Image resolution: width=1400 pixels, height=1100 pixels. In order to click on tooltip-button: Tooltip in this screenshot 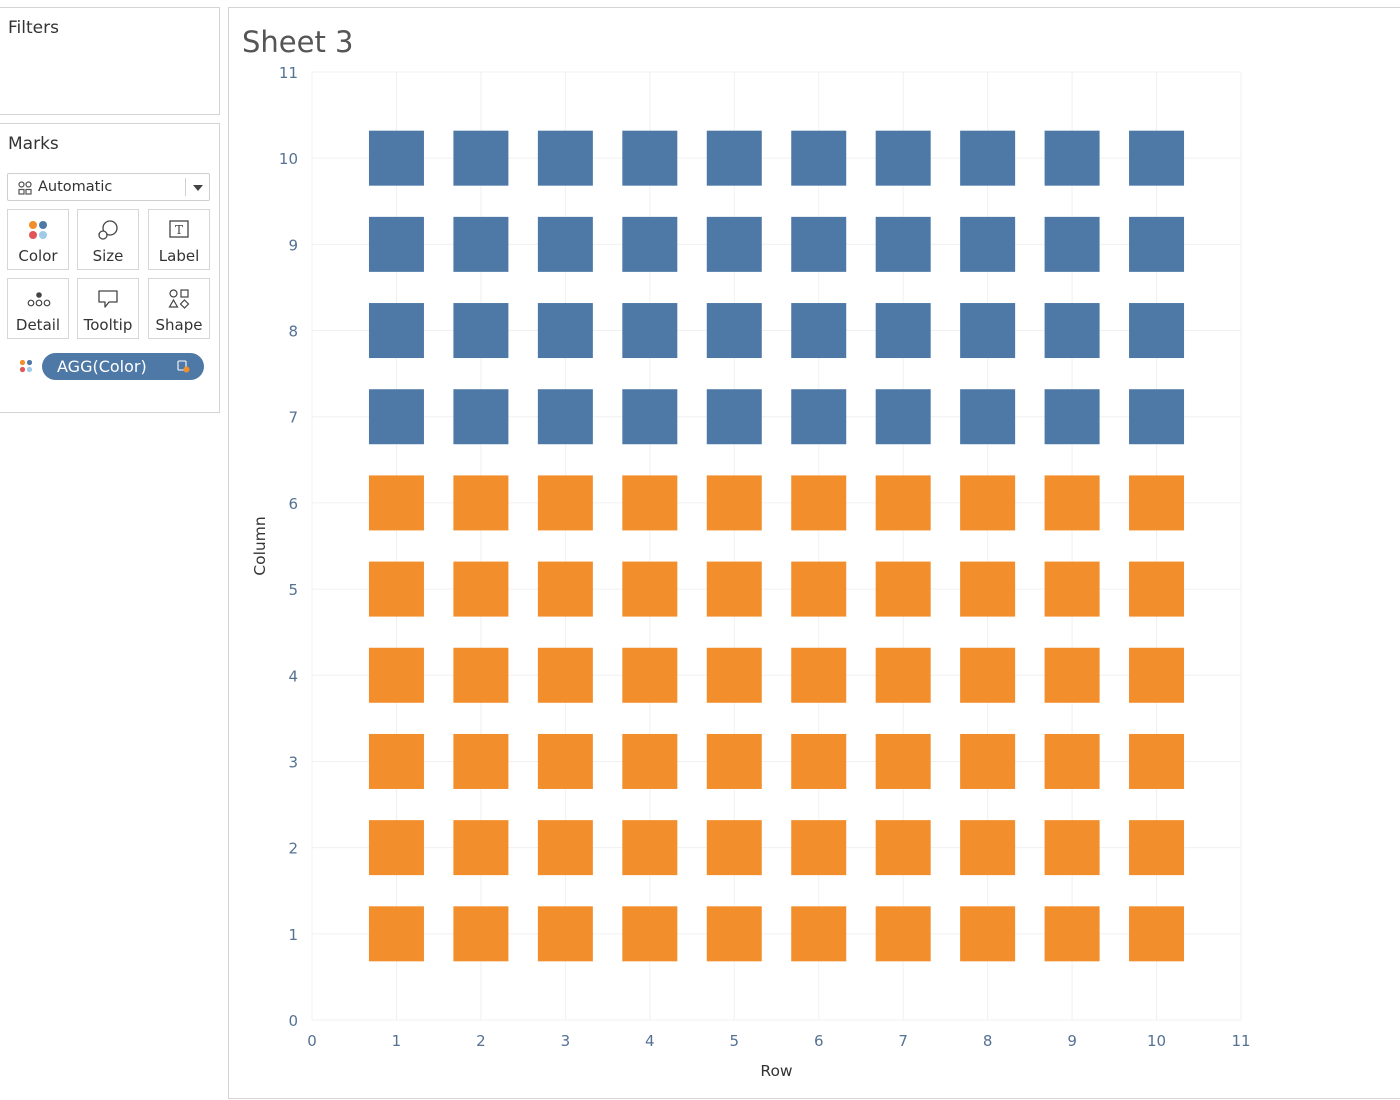, I will do `click(108, 308)`.